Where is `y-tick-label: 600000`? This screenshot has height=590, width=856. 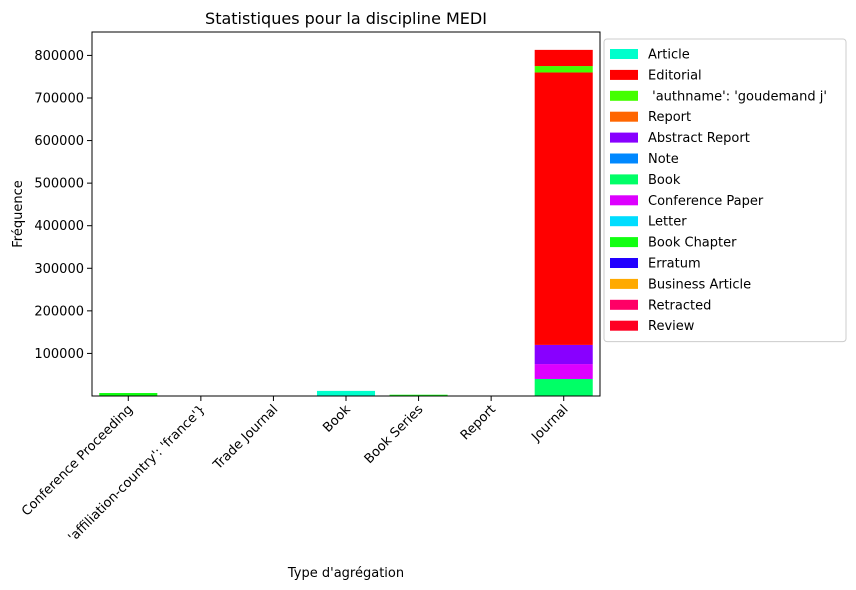
y-tick-label: 600000 is located at coordinates (59, 141).